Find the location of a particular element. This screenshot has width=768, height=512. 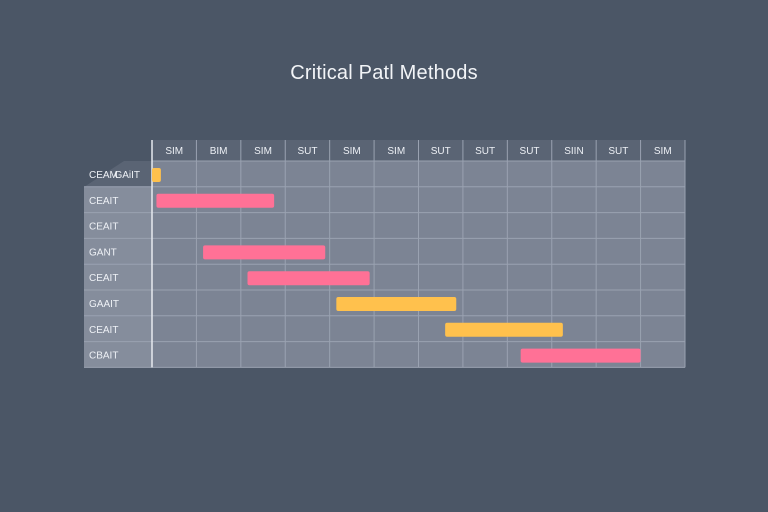

row-label: GAAIT is located at coordinates (104, 304).